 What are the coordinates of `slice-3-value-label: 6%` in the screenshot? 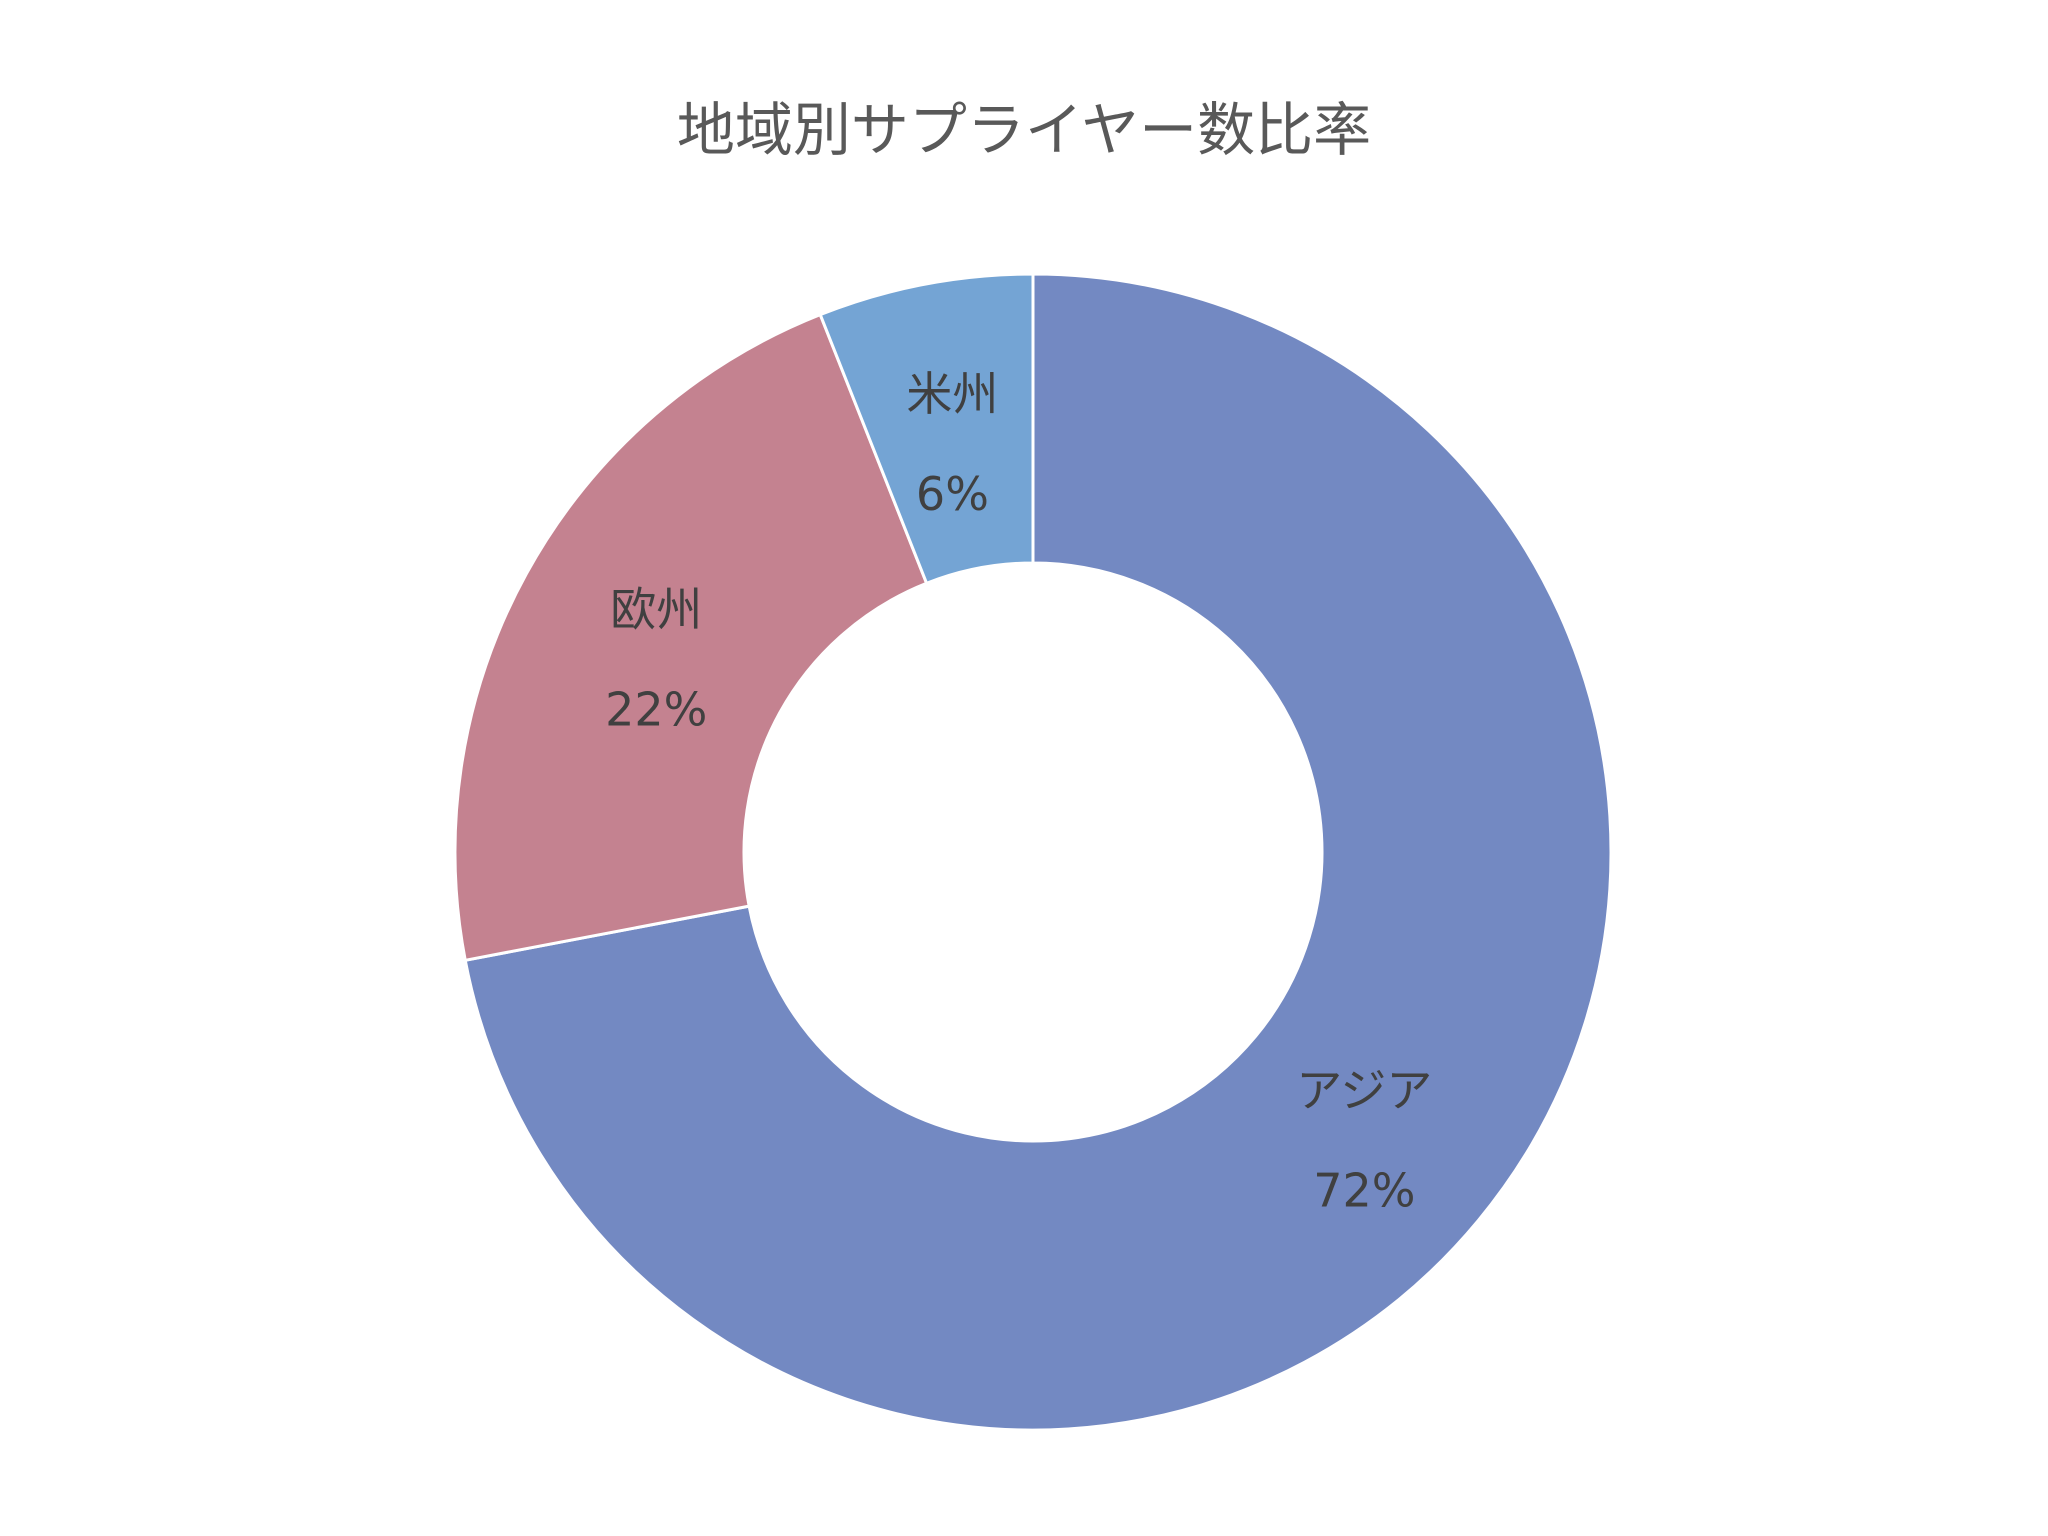 It's located at (952, 494).